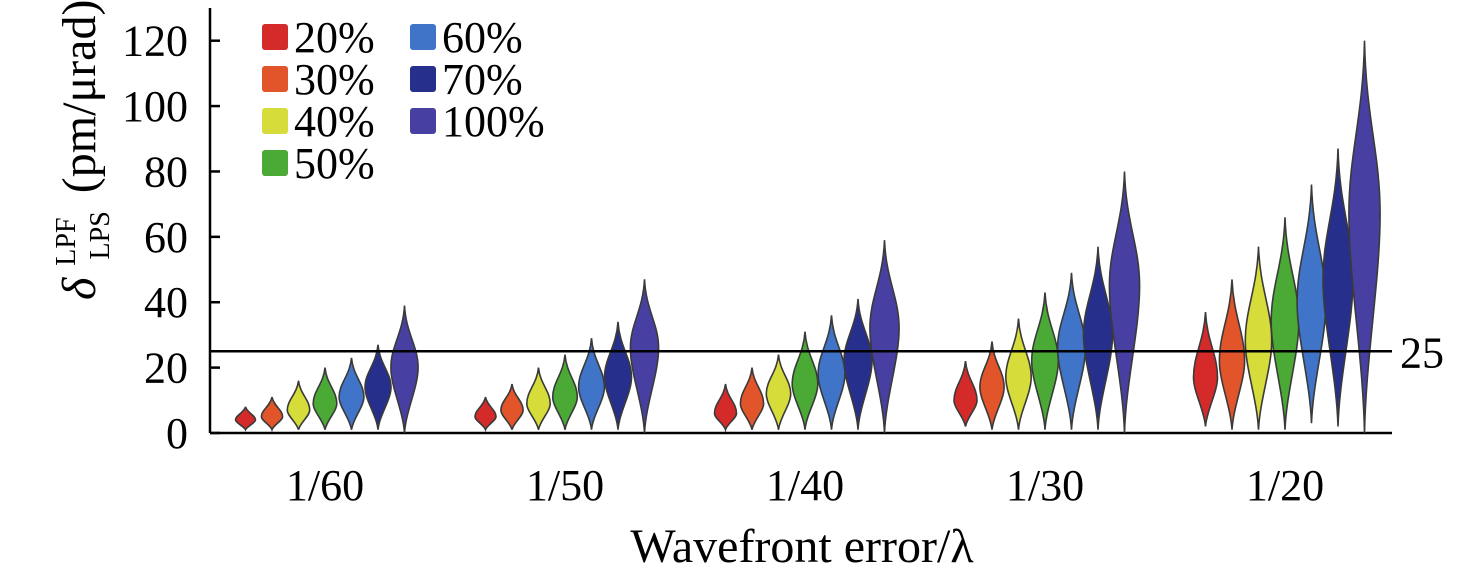 This screenshot has width=1476, height=575. Describe the element at coordinates (334, 163) in the screenshot. I see `legend-label: 50%` at that location.